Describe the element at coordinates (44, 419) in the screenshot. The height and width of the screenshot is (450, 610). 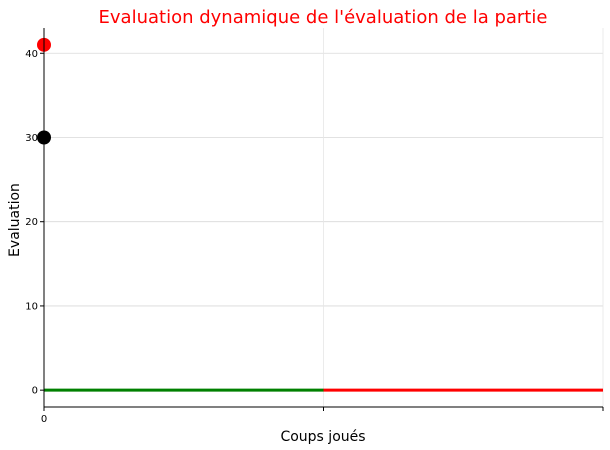
I see `x-tick-label: 0` at that location.